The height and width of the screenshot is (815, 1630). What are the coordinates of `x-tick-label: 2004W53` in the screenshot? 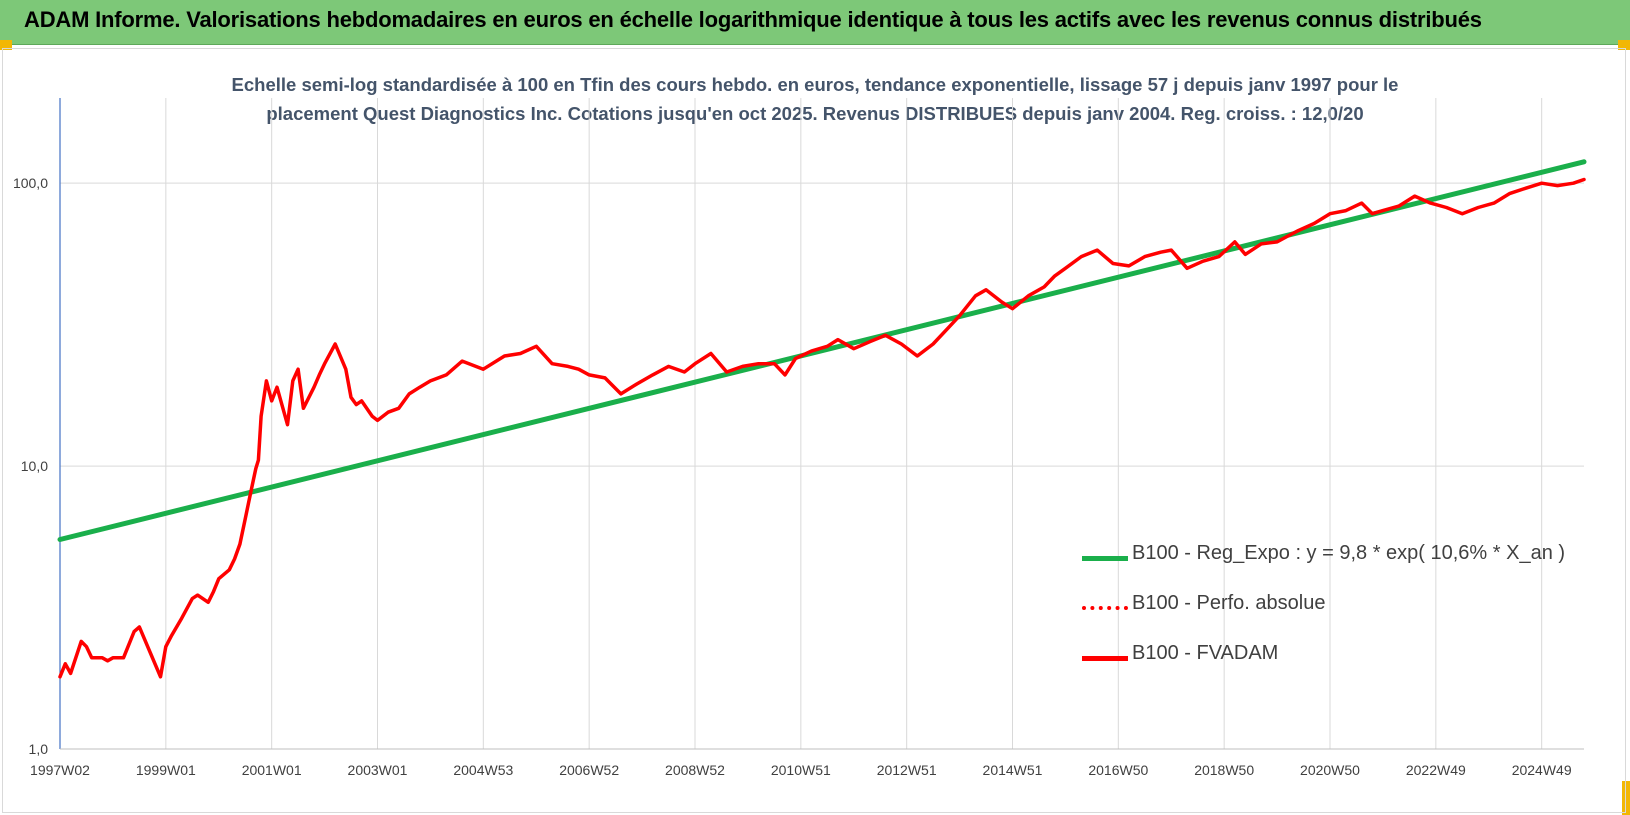 It's located at (483, 770).